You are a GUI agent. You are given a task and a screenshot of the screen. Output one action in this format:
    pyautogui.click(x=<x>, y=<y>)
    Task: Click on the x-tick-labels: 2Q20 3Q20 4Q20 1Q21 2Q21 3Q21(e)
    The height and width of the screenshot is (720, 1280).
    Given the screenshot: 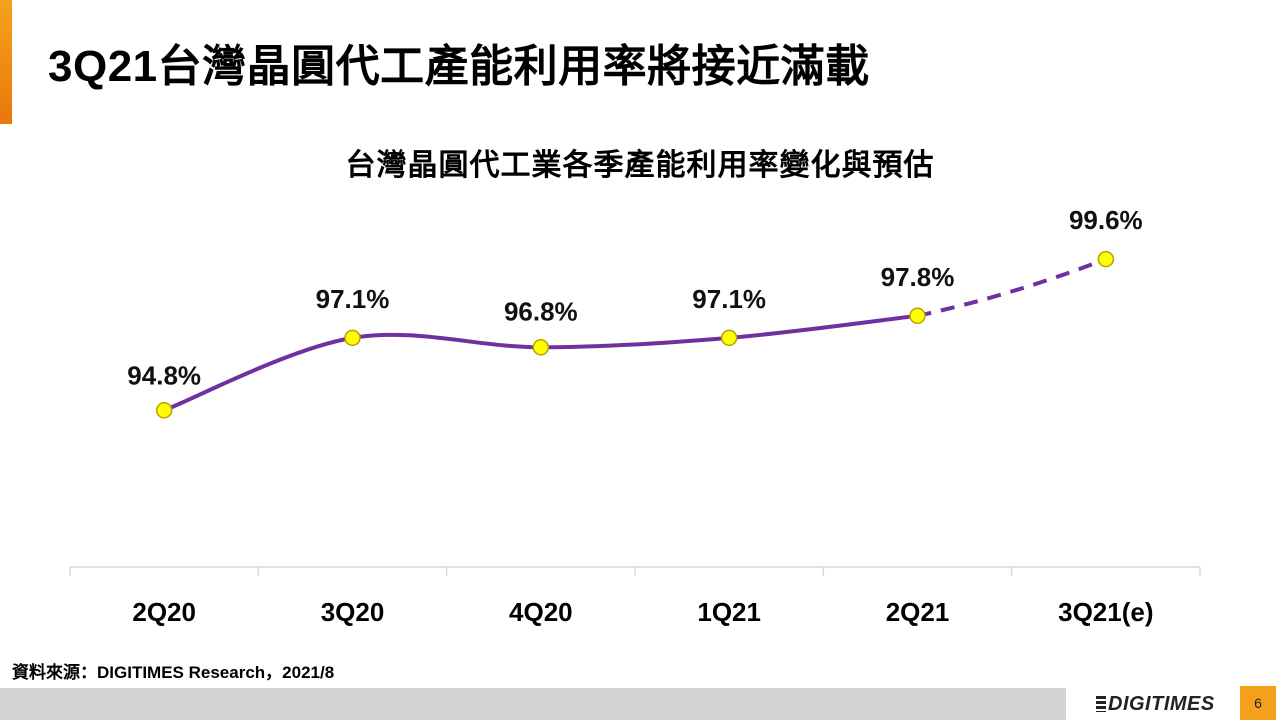 What is the action you would take?
    pyautogui.click(x=642, y=612)
    